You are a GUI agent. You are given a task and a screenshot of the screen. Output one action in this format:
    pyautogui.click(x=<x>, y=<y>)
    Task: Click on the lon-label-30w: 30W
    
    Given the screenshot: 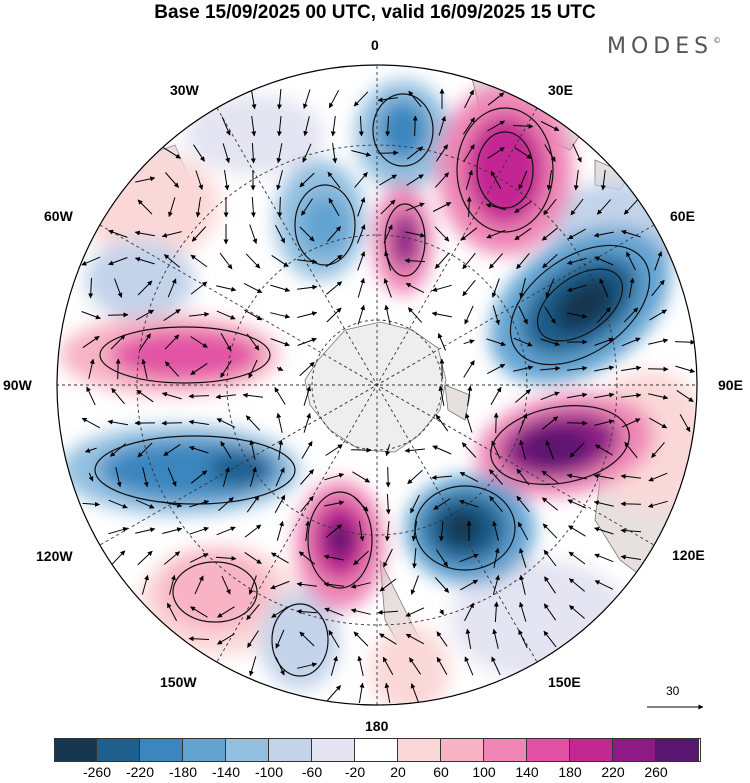 What is the action you would take?
    pyautogui.click(x=184, y=90)
    